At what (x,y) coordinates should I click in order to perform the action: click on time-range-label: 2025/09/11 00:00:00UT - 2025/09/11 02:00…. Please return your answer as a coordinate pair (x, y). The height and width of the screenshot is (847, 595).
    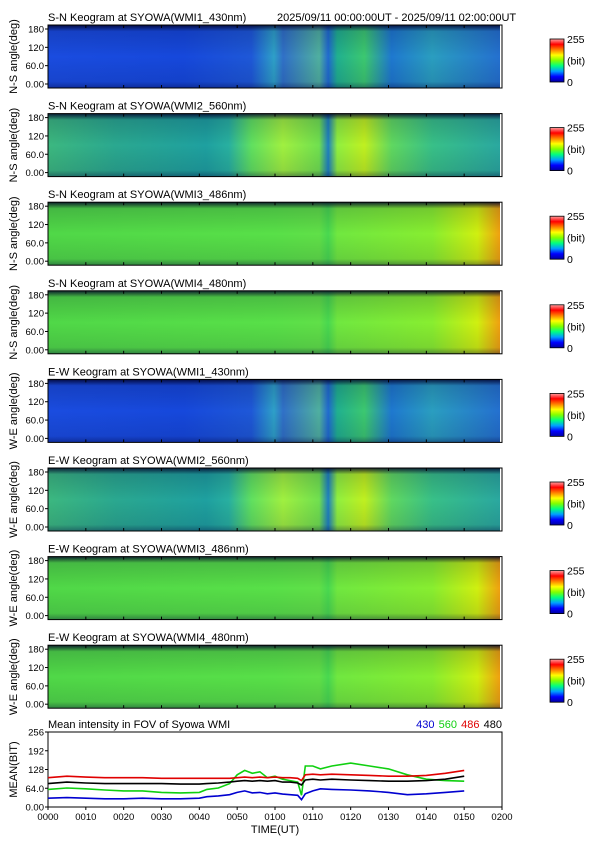
    Looking at the image, I should click on (396, 18).